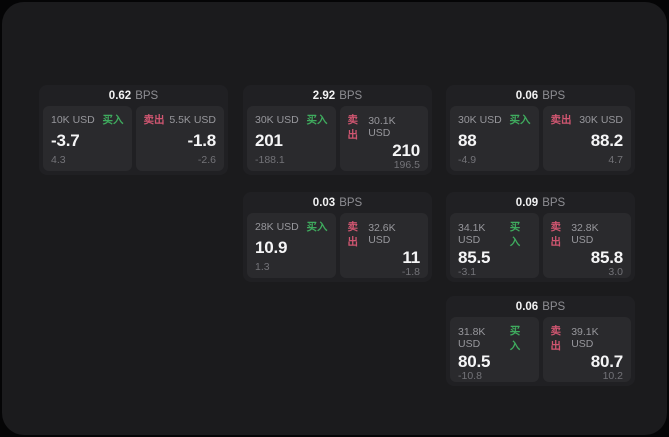  Describe the element at coordinates (615, 160) in the screenshot. I see `sell-delta: 4.7` at that location.